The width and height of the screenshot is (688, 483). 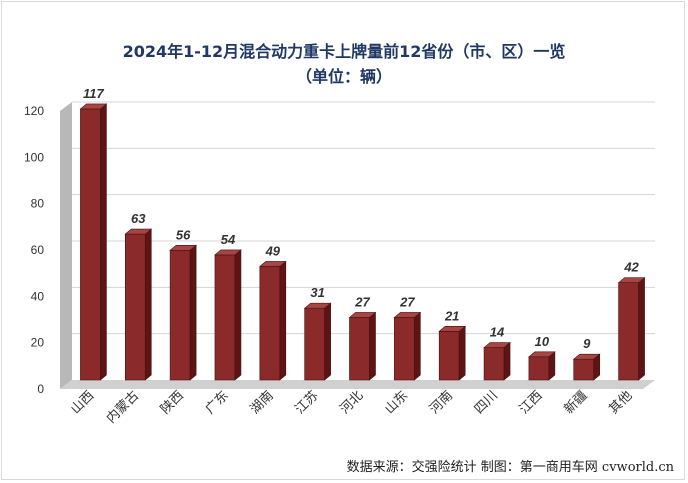 I want to click on x-tick-label: 山东, so click(x=396, y=402).